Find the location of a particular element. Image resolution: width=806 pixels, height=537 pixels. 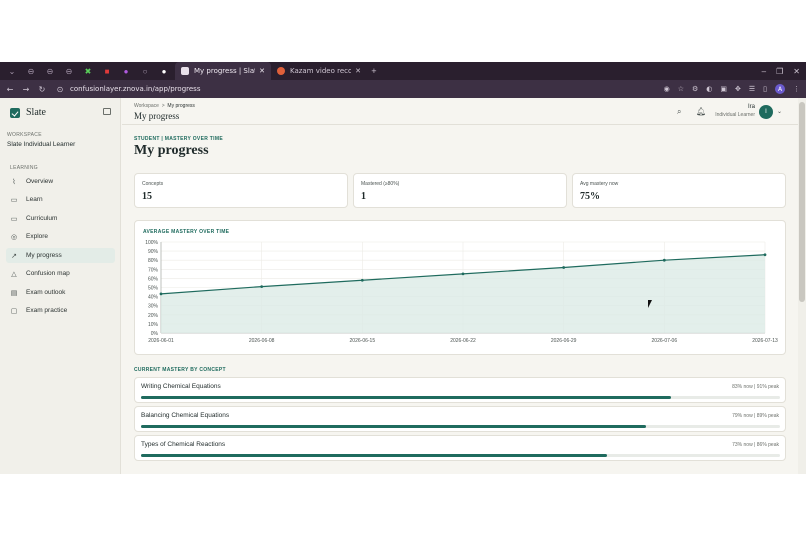

user-info: Ira Individual Learner is located at coordinates (734, 111).